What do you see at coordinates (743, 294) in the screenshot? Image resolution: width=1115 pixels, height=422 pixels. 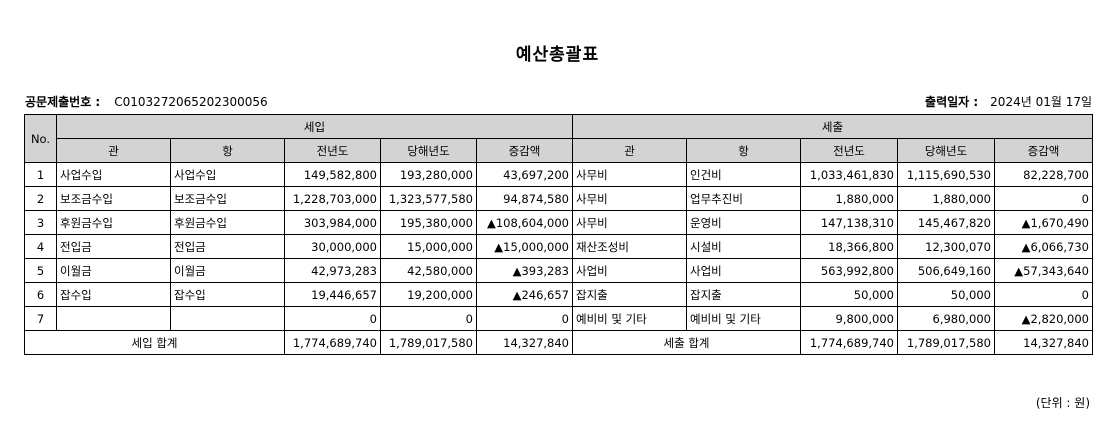 I see `expense-hang-cell: 잡지출` at bounding box center [743, 294].